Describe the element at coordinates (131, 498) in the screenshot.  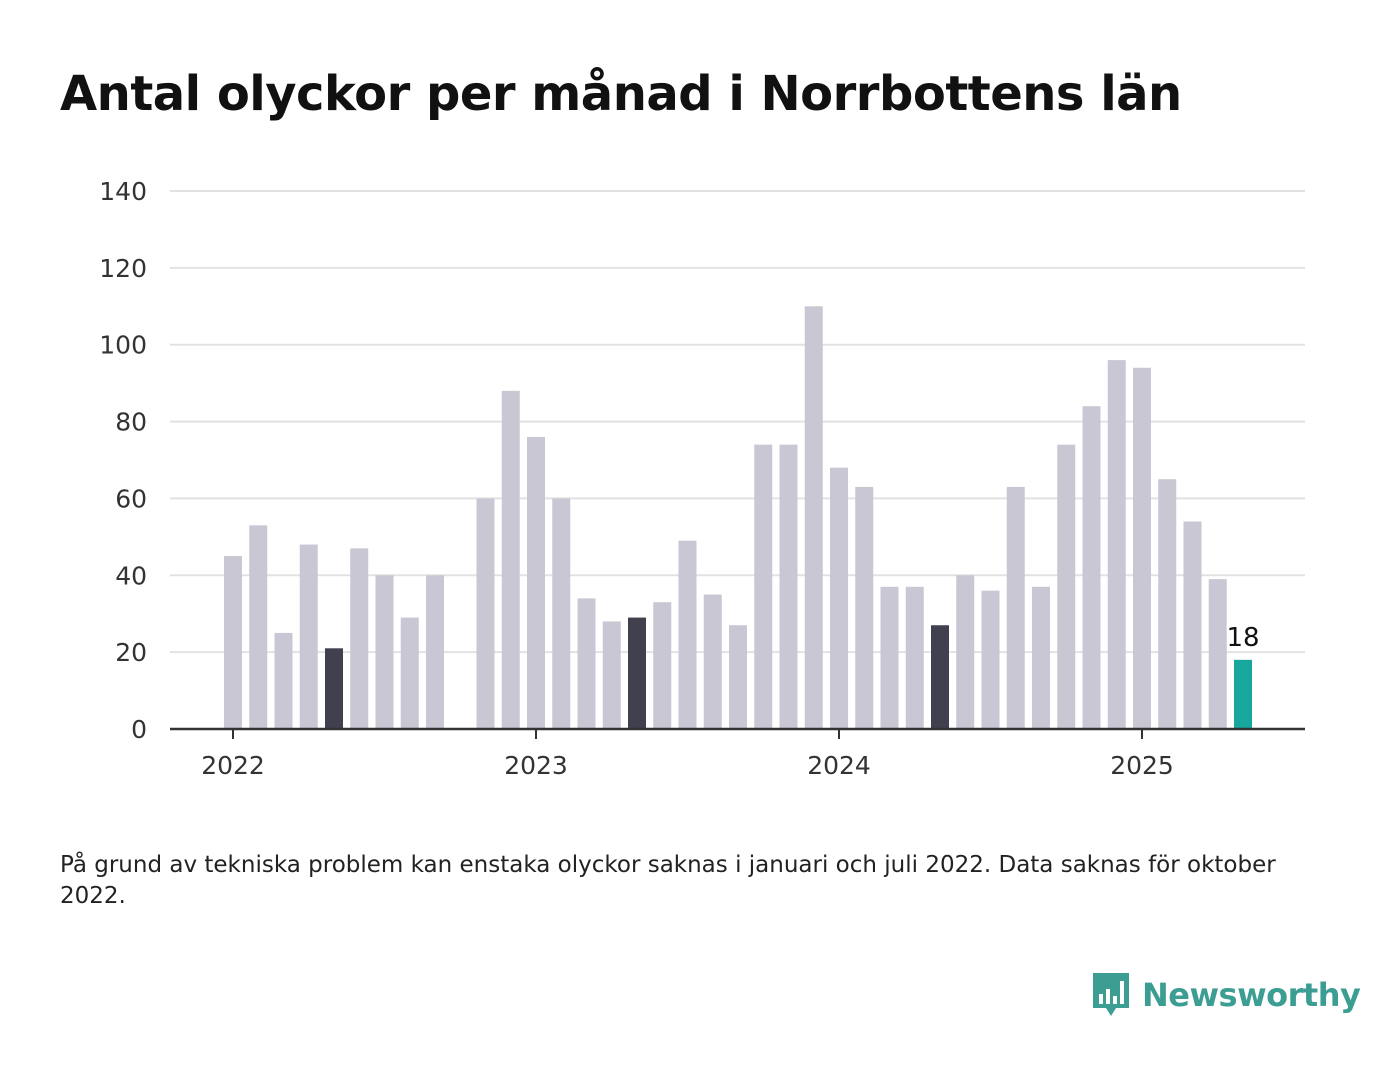
I see `y-tick-label: 60` at that location.